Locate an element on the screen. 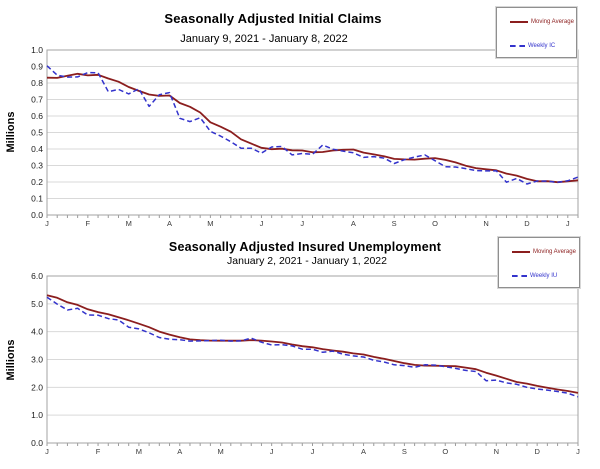 This screenshot has height=469, width=600. legend-label: Weekly IU is located at coordinates (544, 275).